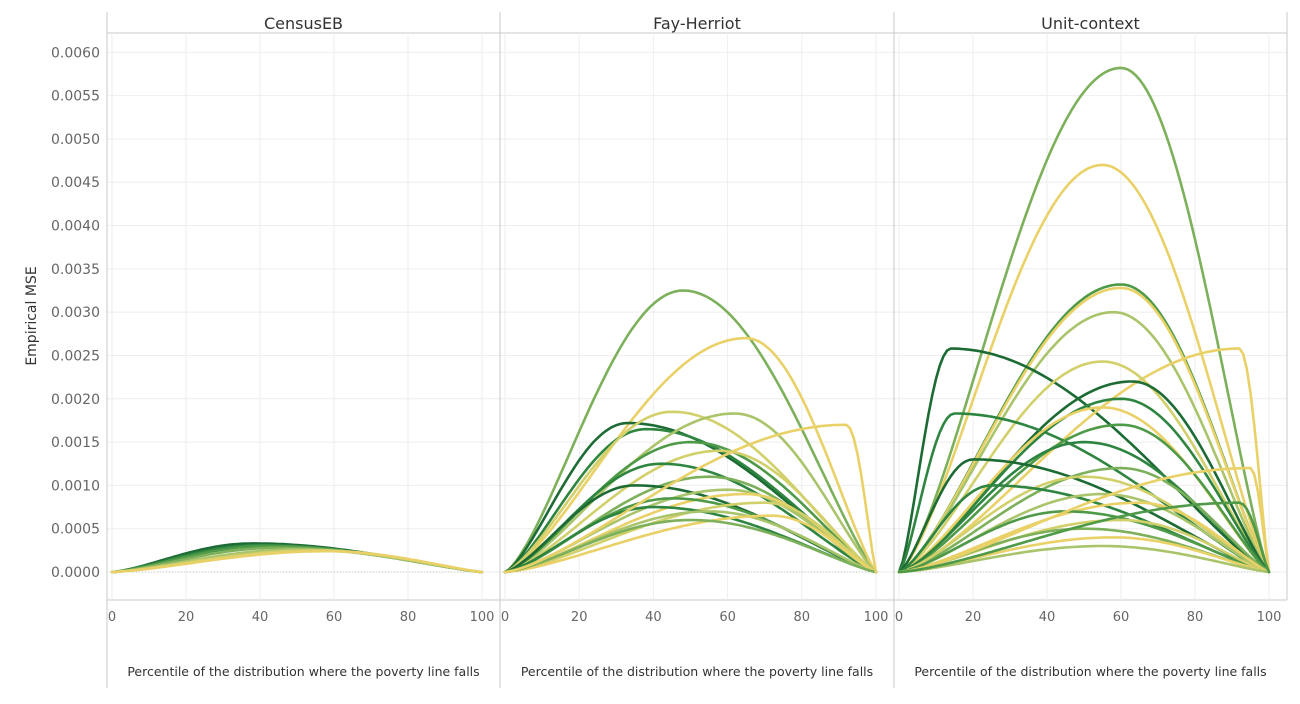 The image size is (1300, 704). I want to click on panel-title: CensusEB, so click(303, 23).